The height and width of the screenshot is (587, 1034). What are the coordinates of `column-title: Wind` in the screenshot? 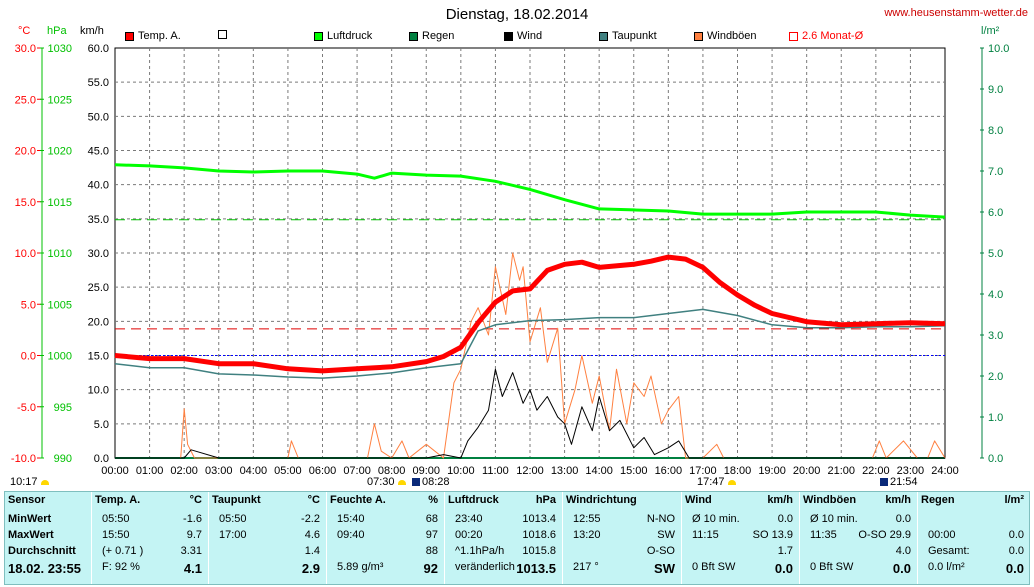 It's located at (698, 500).